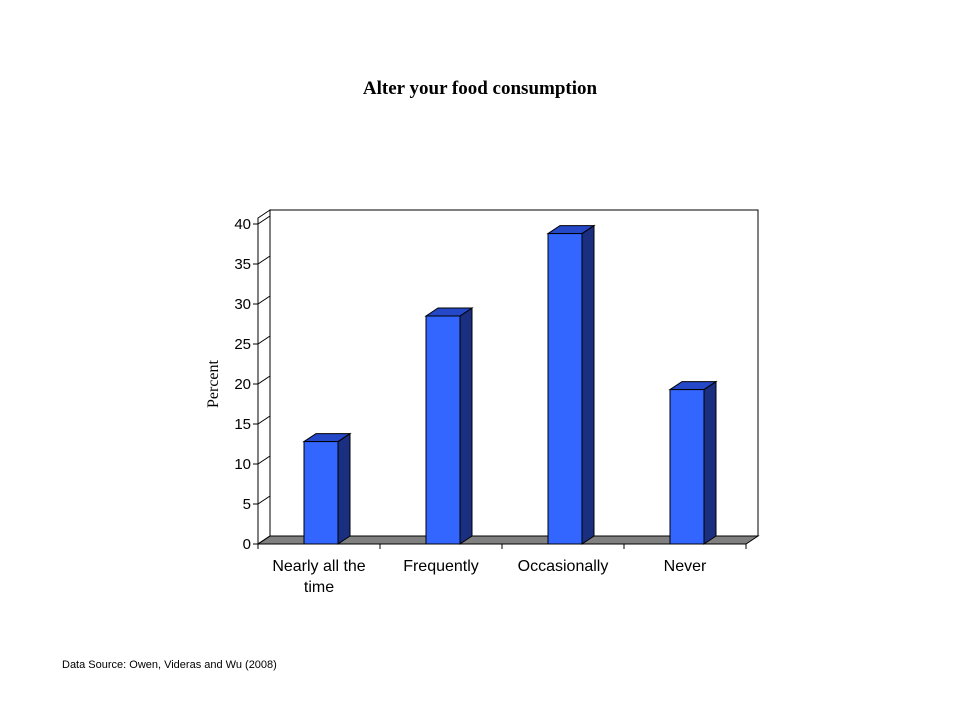 The height and width of the screenshot is (720, 960). Describe the element at coordinates (242, 424) in the screenshot. I see `y-tick-label: 15` at that location.